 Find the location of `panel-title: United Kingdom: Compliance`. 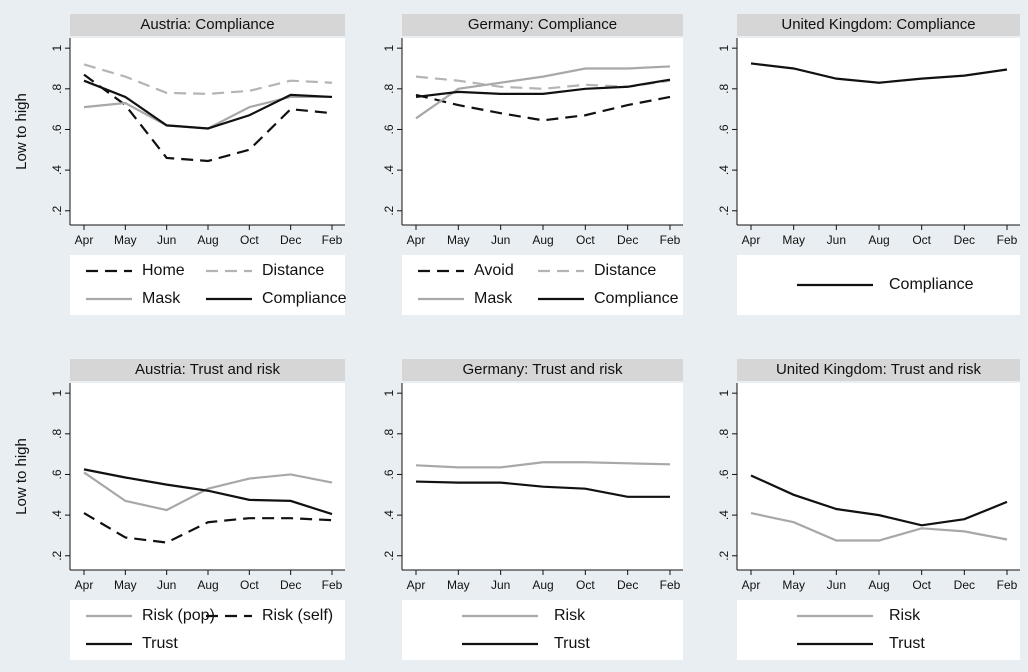

panel-title: United Kingdom: Compliance is located at coordinates (878, 24).